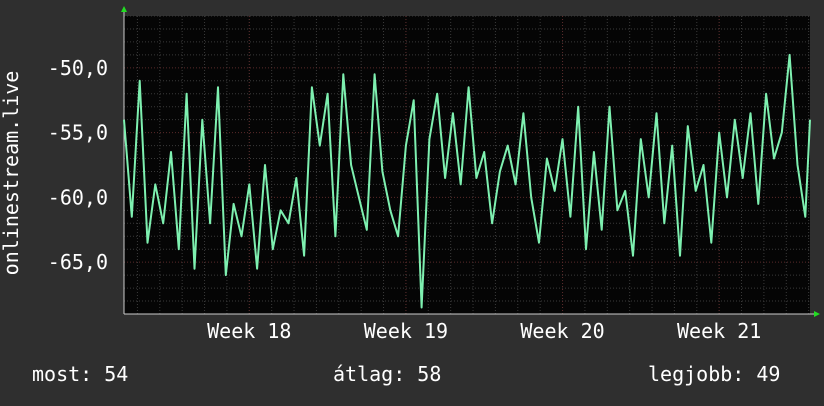 The image size is (824, 406). What do you see at coordinates (562, 331) in the screenshot?
I see `x-tick-label: Week 20` at bounding box center [562, 331].